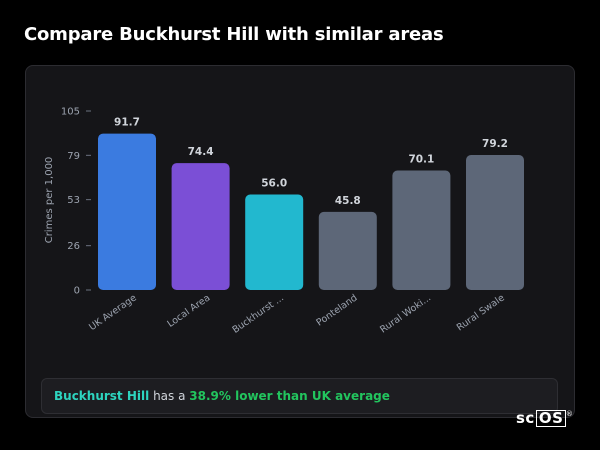 Image resolution: width=600 pixels, height=450 pixels. I want to click on y-tick-label: 79, so click(73, 156).